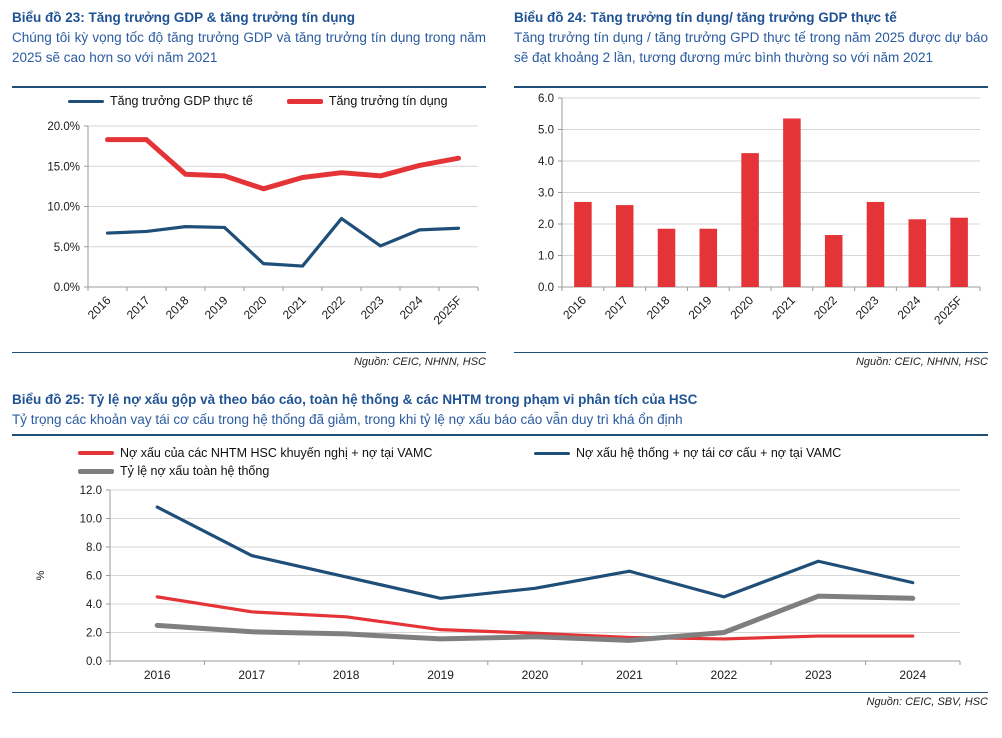  I want to click on svg-text: 10.0, so click(91, 520).